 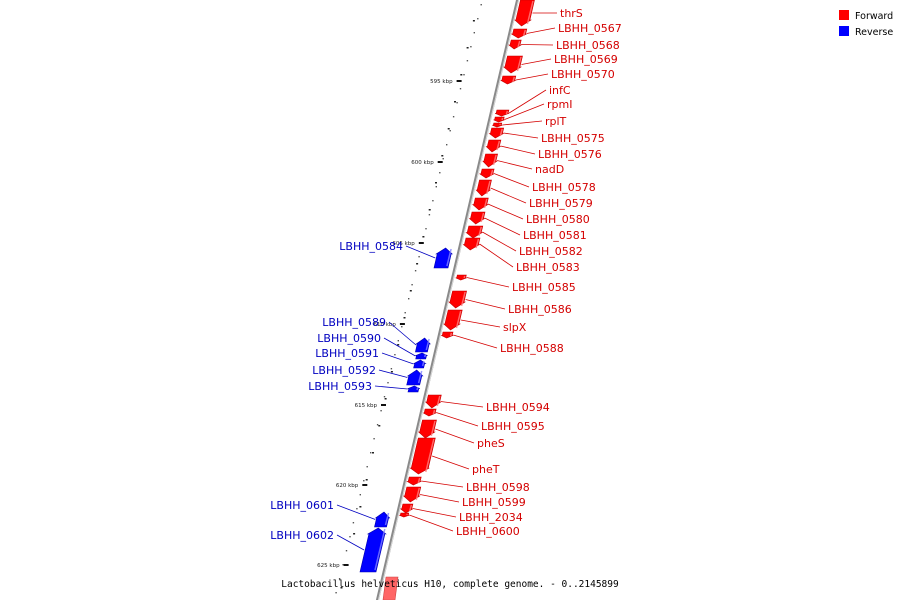 I want to click on gene-label: LBHH_0585, so click(x=544, y=287).